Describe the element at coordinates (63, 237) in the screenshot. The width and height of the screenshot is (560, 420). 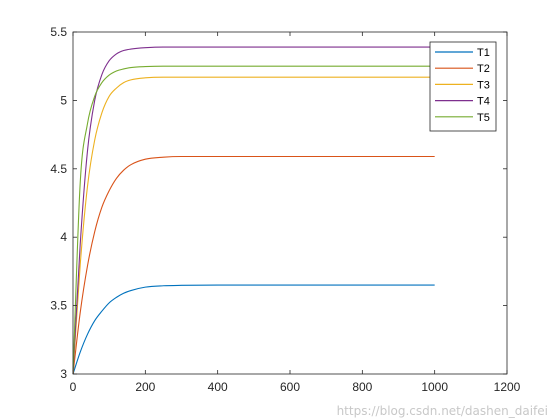
I see `y-tick-label: 4` at that location.